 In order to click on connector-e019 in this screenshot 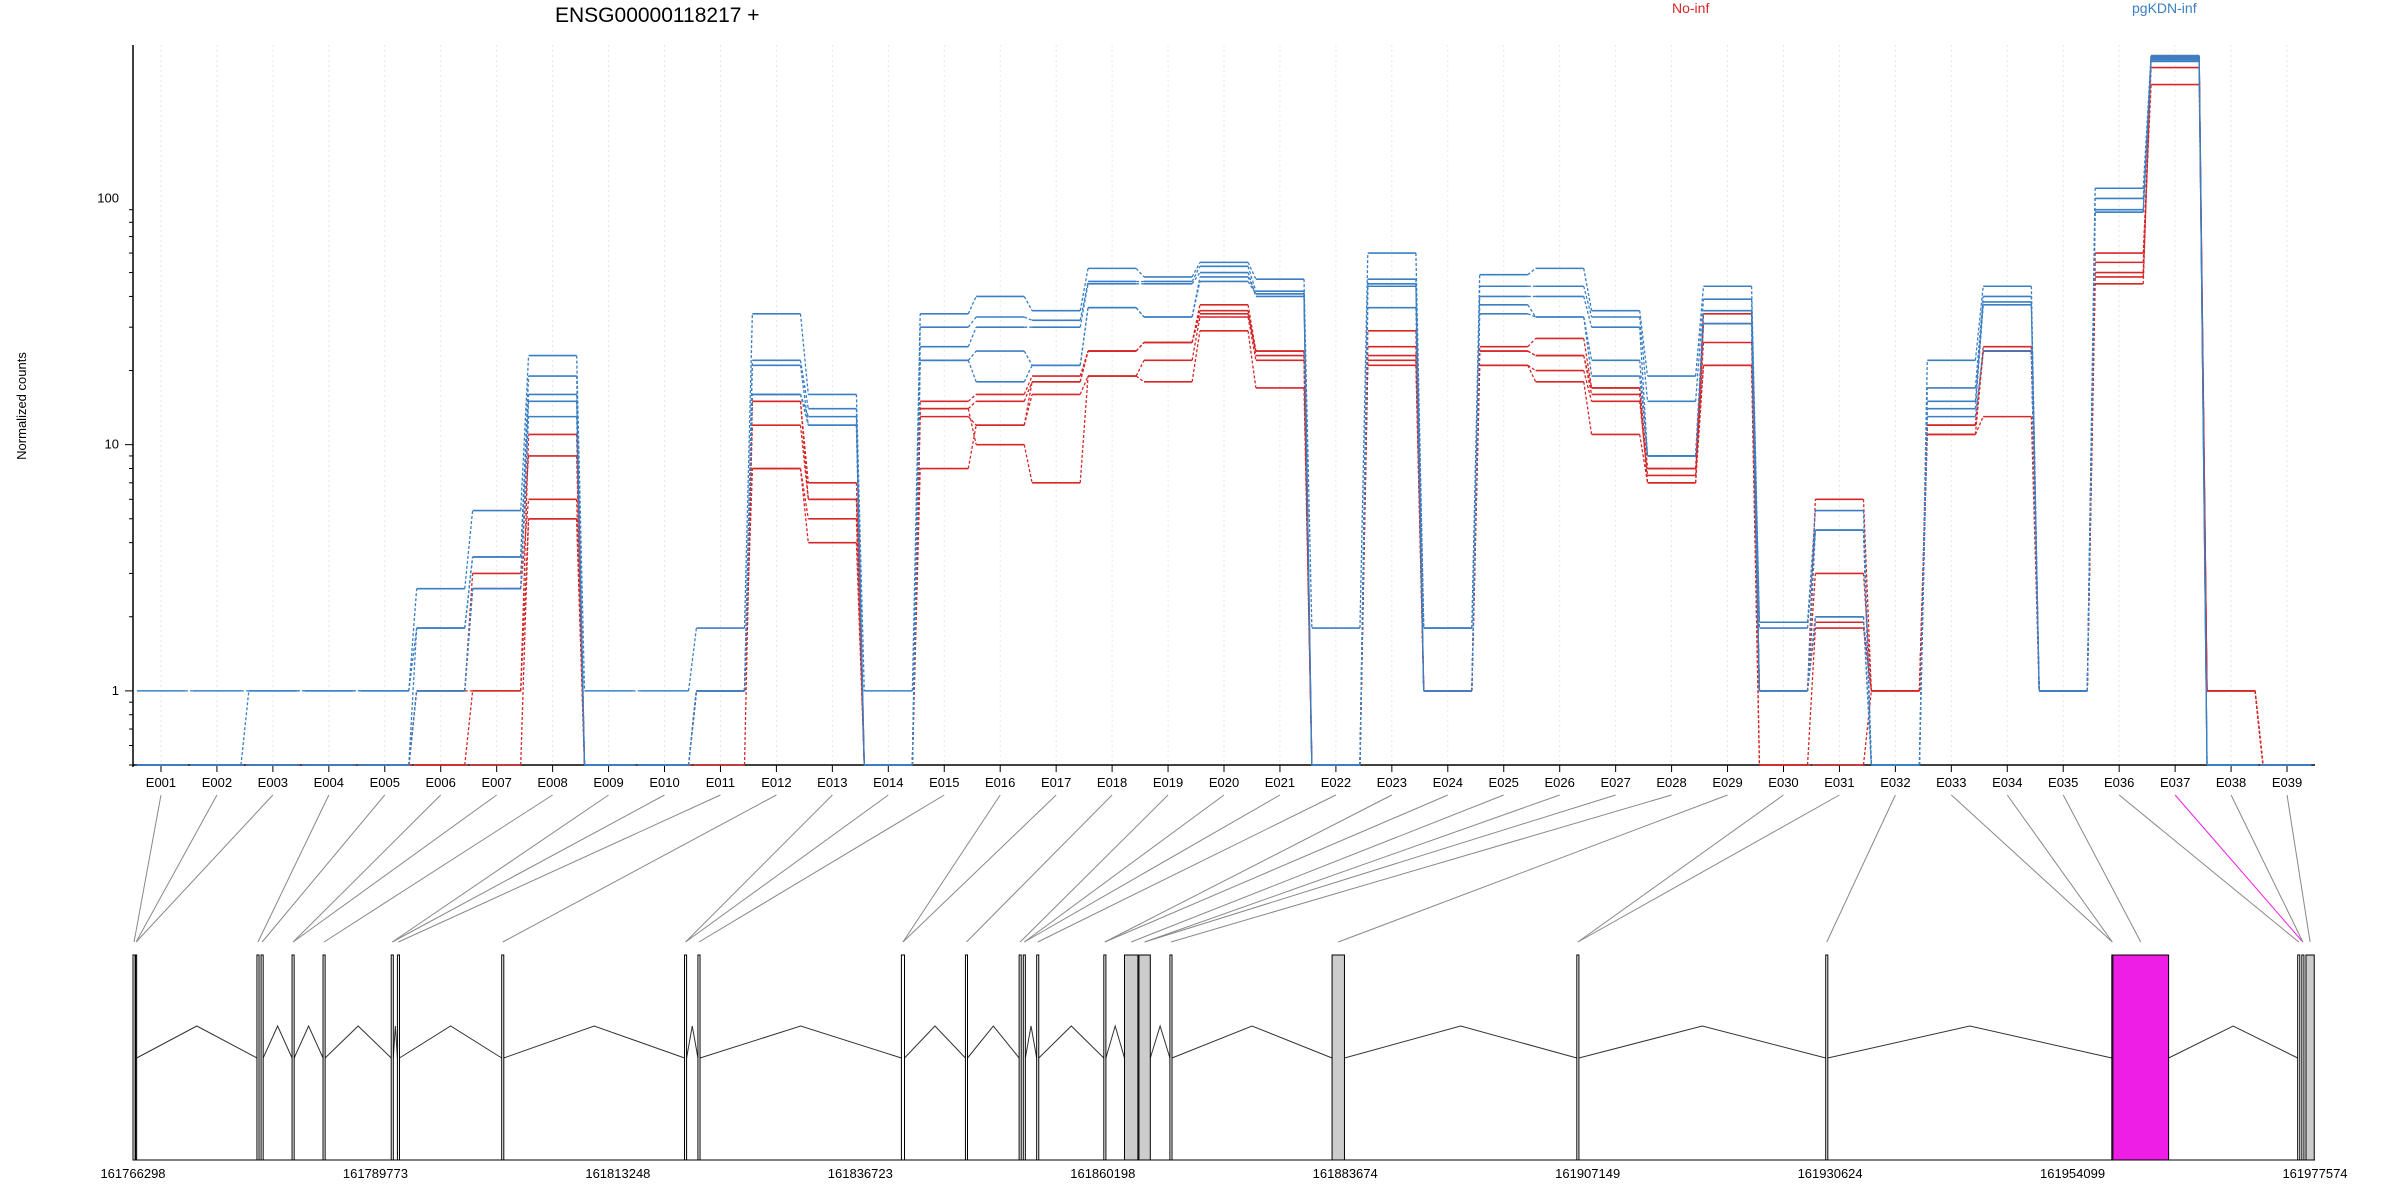, I will do `click(1094, 868)`.